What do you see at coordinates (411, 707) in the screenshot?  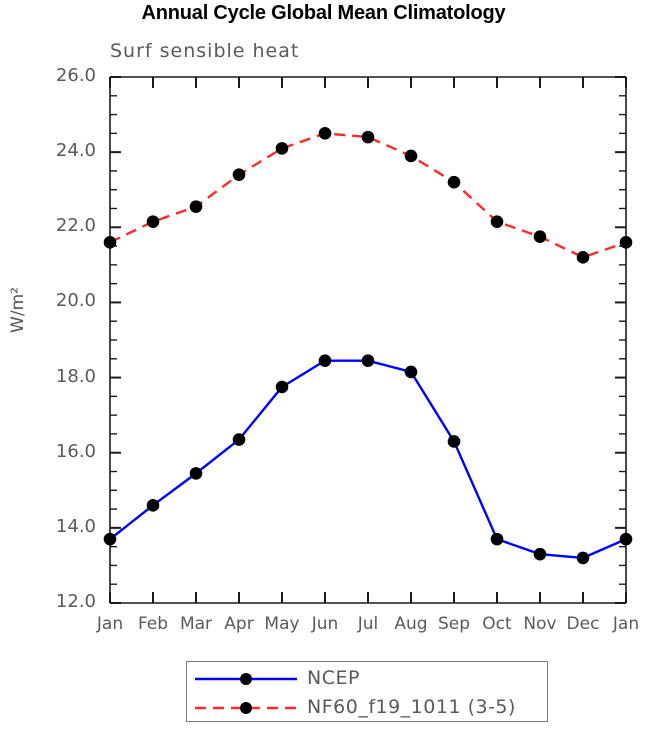 I see `legend-label-model: NF60_f19_1011 (3-5)` at bounding box center [411, 707].